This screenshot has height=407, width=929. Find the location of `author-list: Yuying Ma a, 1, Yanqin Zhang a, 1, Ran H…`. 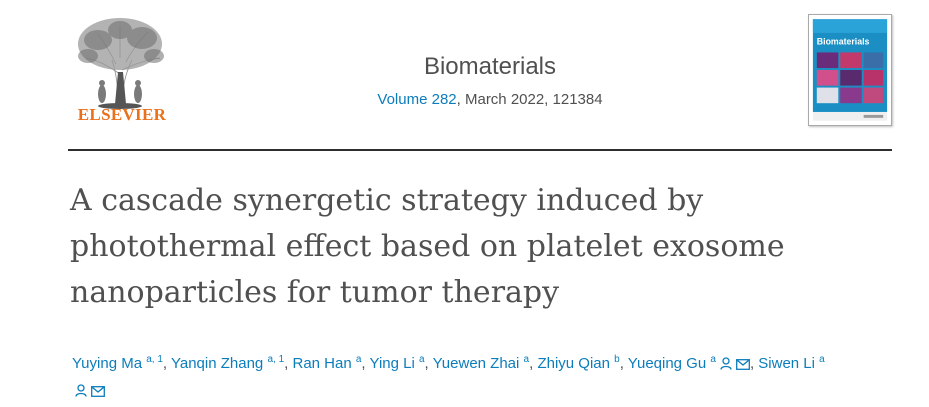

author-list: Yuying Ma a, 1, Yanqin Zhang a, 1, Ran H… is located at coordinates (482, 375).